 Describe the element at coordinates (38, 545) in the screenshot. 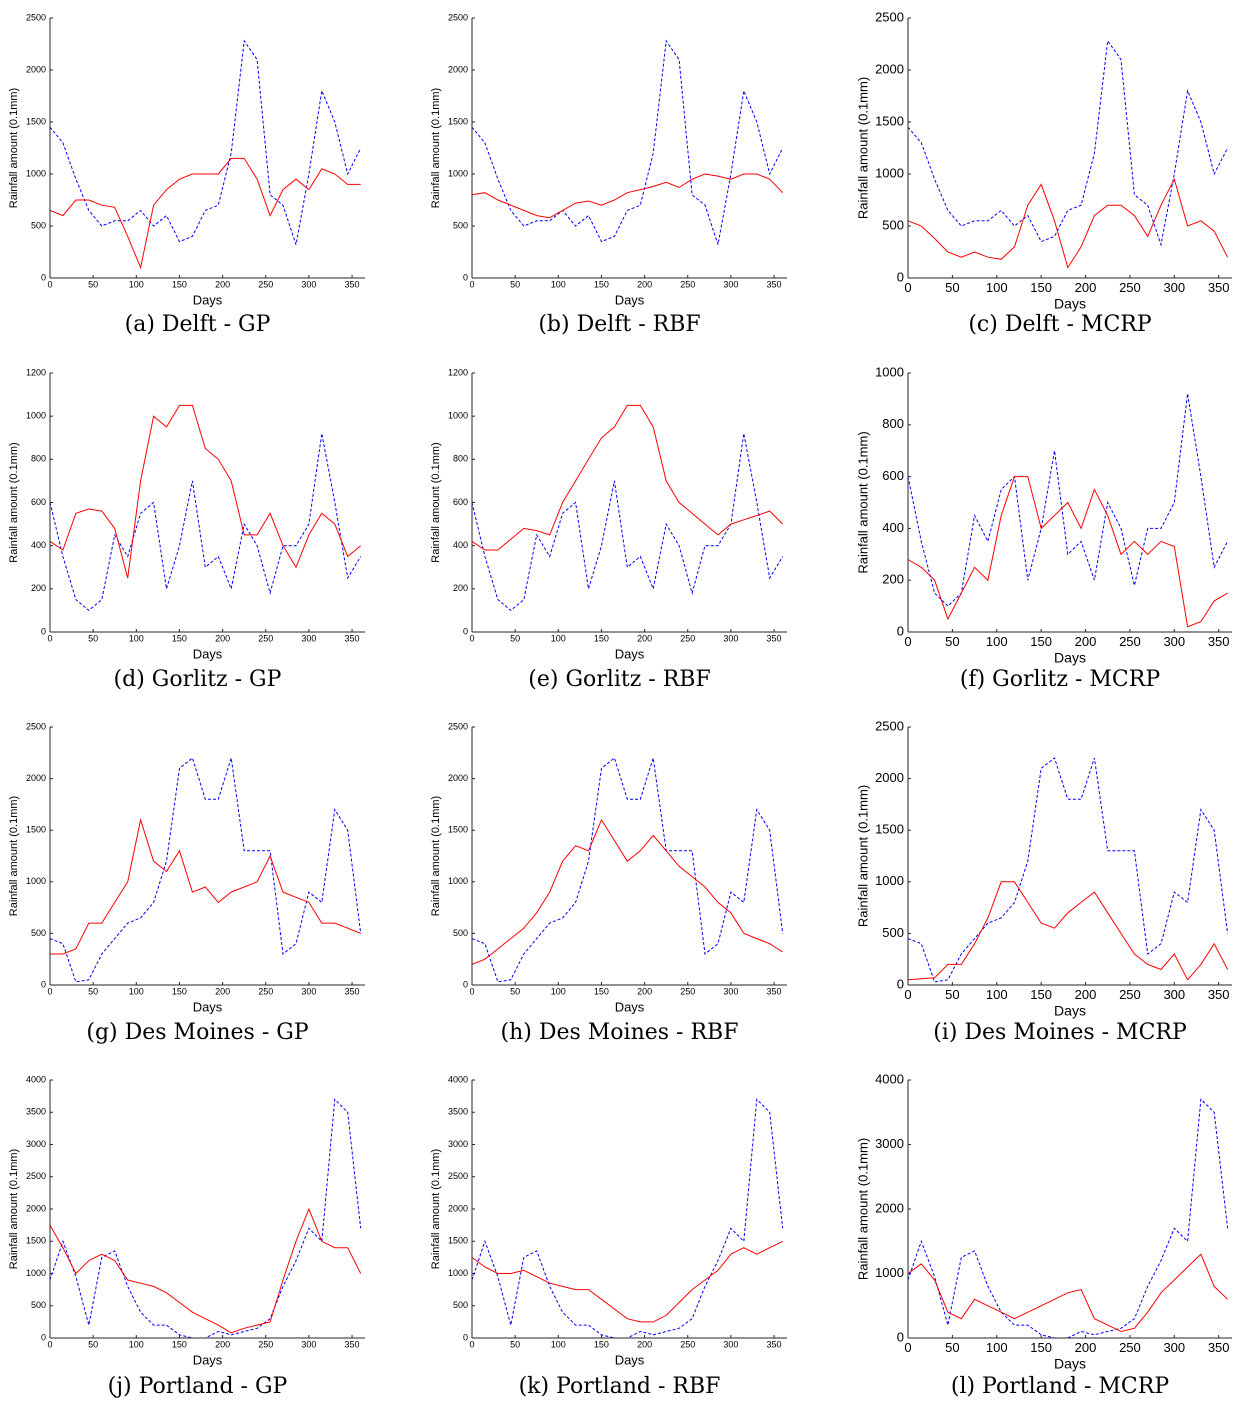

I see `y-tick-label: 400` at that location.